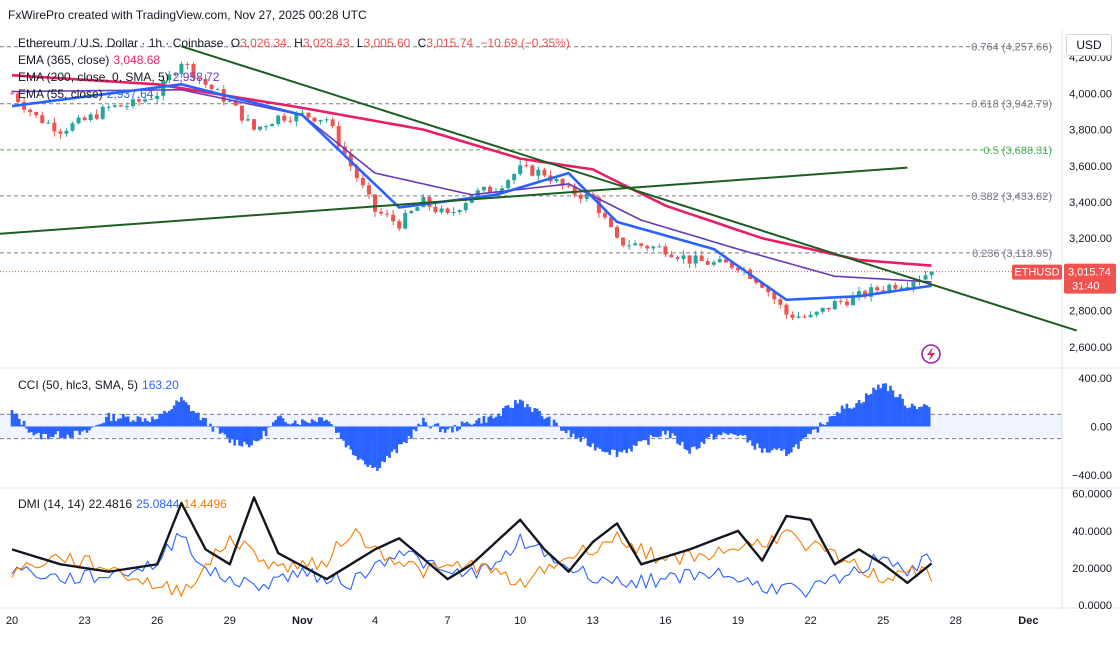 The height and width of the screenshot is (645, 1120). Describe the element at coordinates (531, 427) in the screenshot. I see `cci-pane` at that location.